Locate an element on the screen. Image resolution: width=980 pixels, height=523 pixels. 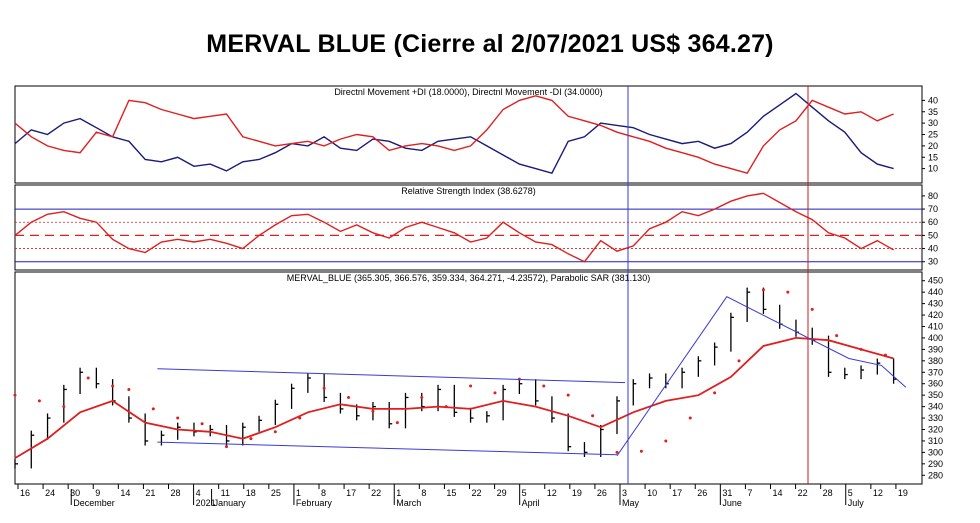
y-tick-label: 450 is located at coordinates (935, 281).